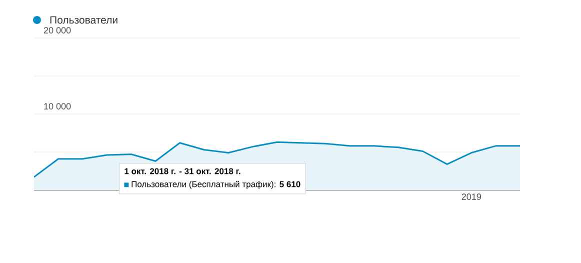 This screenshot has height=263, width=581. I want to click on y-tick-label: 20 000, so click(57, 30).